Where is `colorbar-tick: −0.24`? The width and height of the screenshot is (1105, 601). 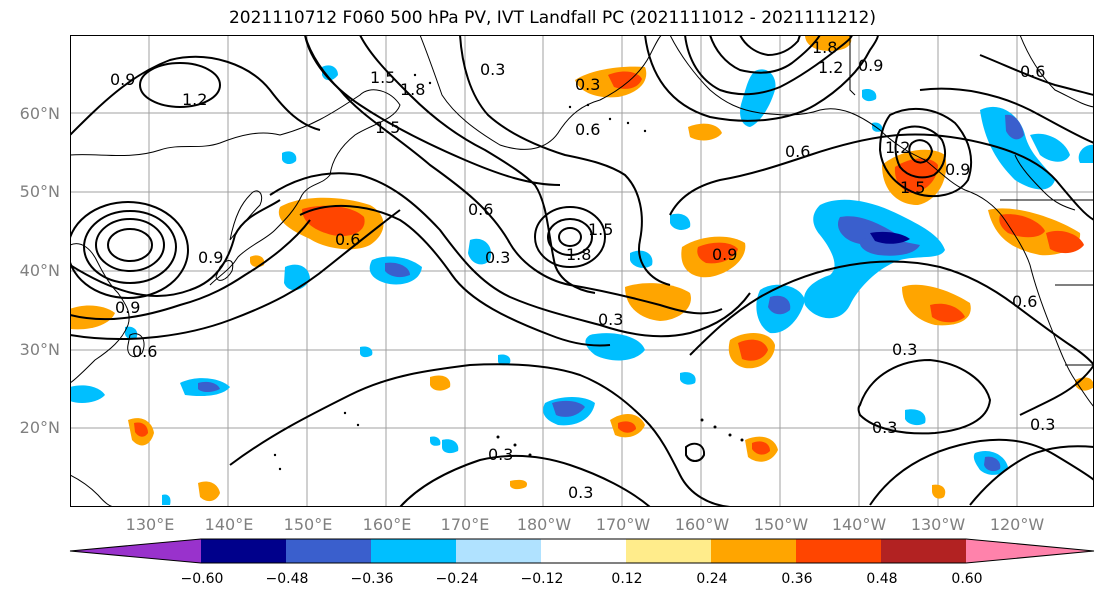
colorbar-tick: −0.24 is located at coordinates (457, 579).